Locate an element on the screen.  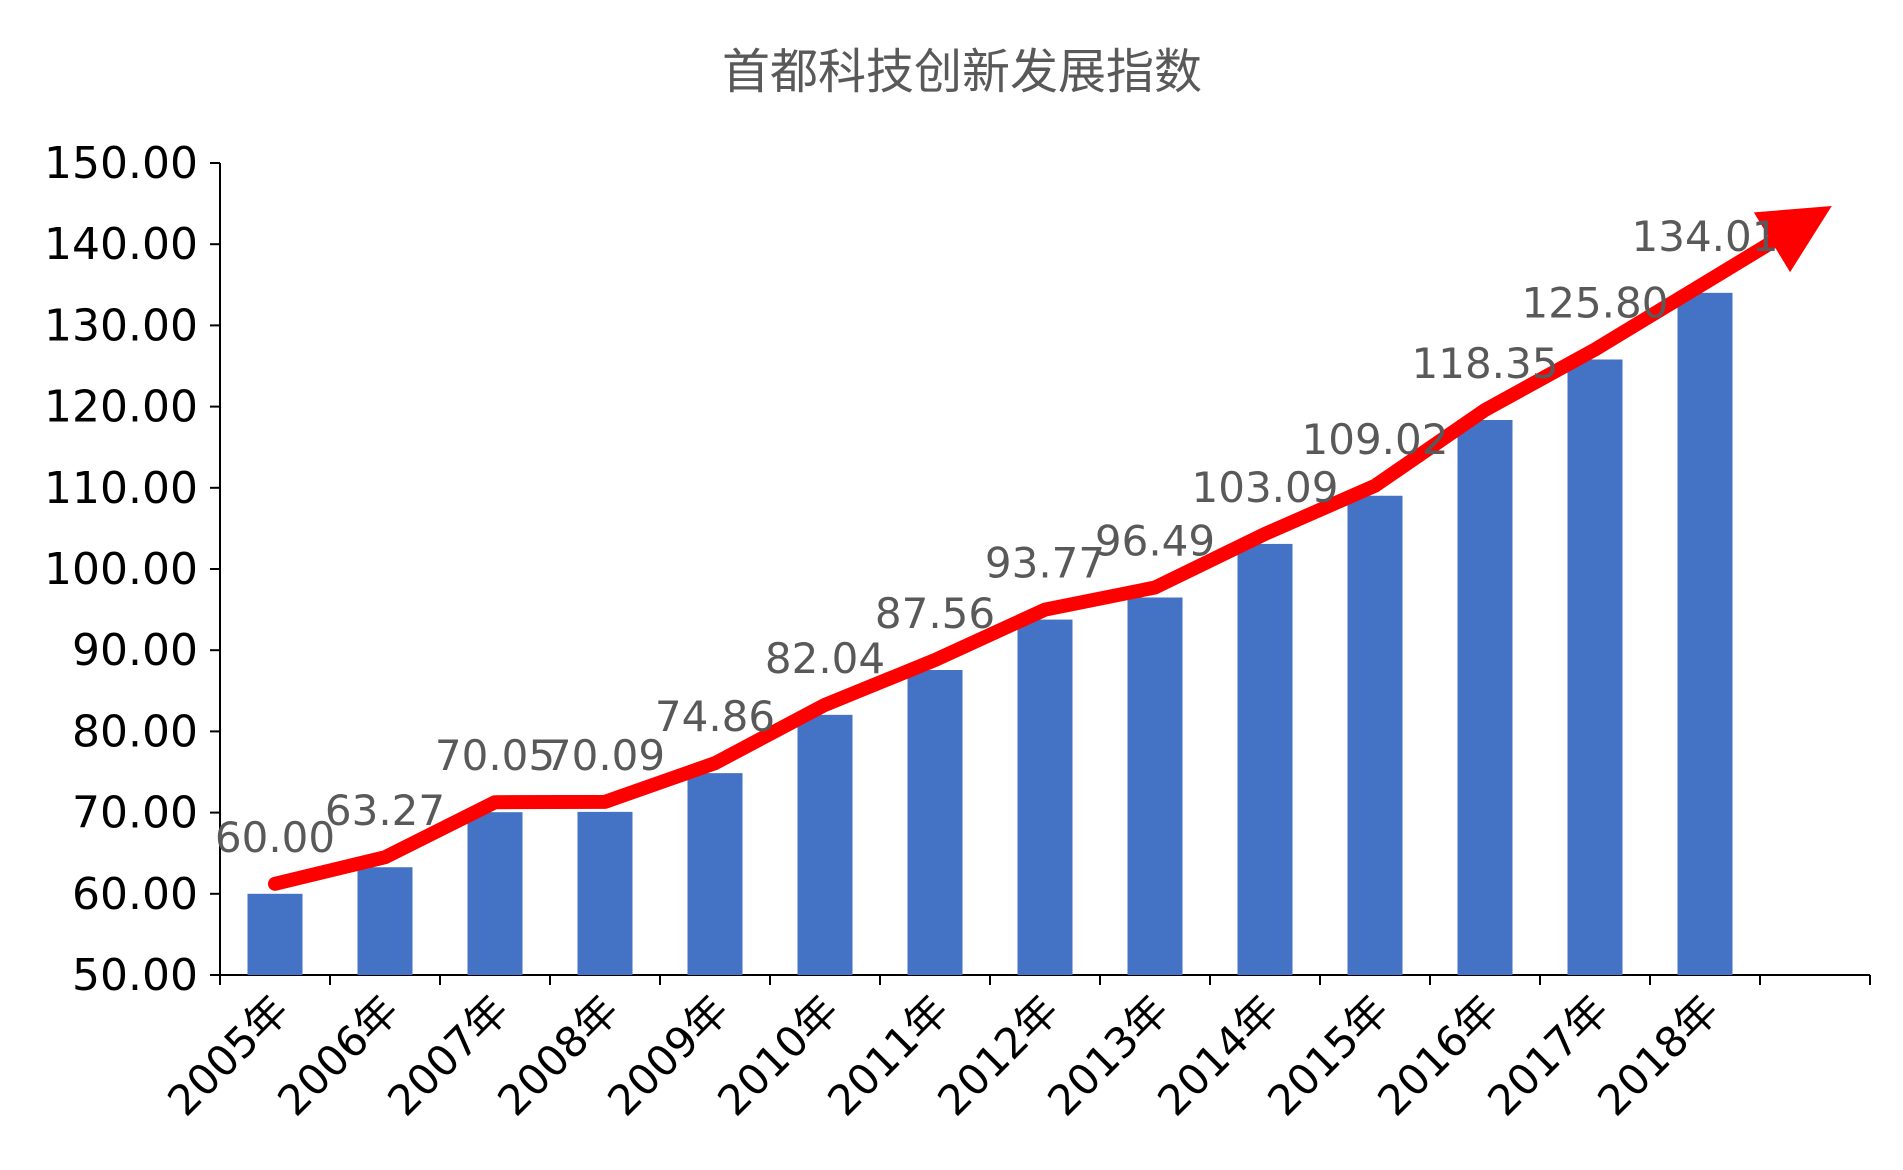
data-label: 74.86 is located at coordinates (715, 716).